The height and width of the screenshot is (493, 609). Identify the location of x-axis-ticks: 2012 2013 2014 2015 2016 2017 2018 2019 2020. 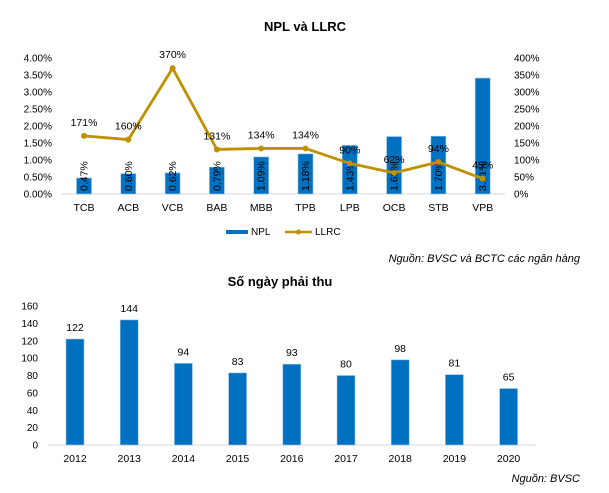
(291, 459).